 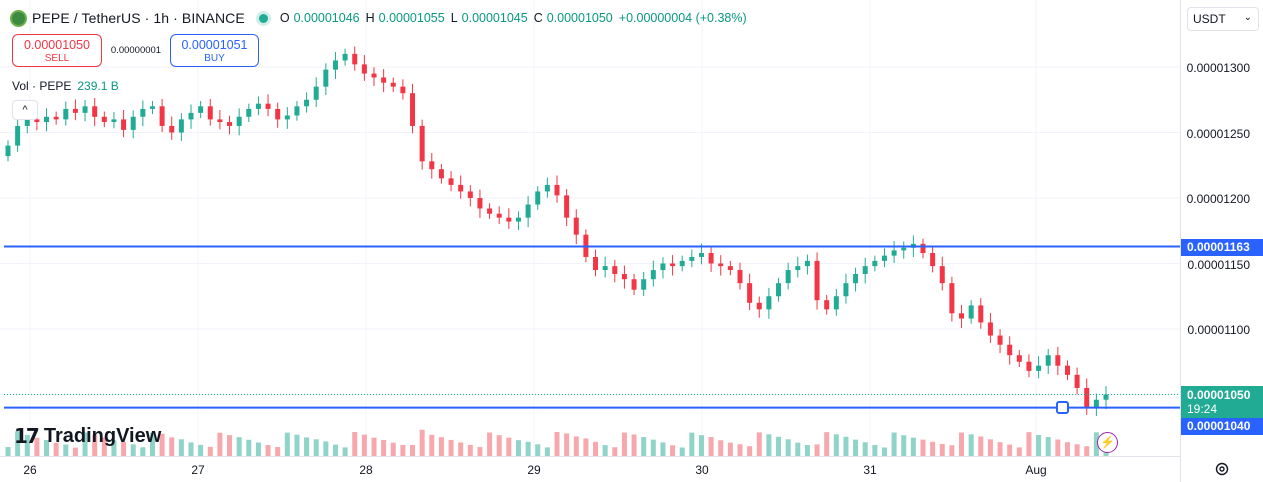 What do you see at coordinates (198, 470) in the screenshot?
I see `time-label: 27` at bounding box center [198, 470].